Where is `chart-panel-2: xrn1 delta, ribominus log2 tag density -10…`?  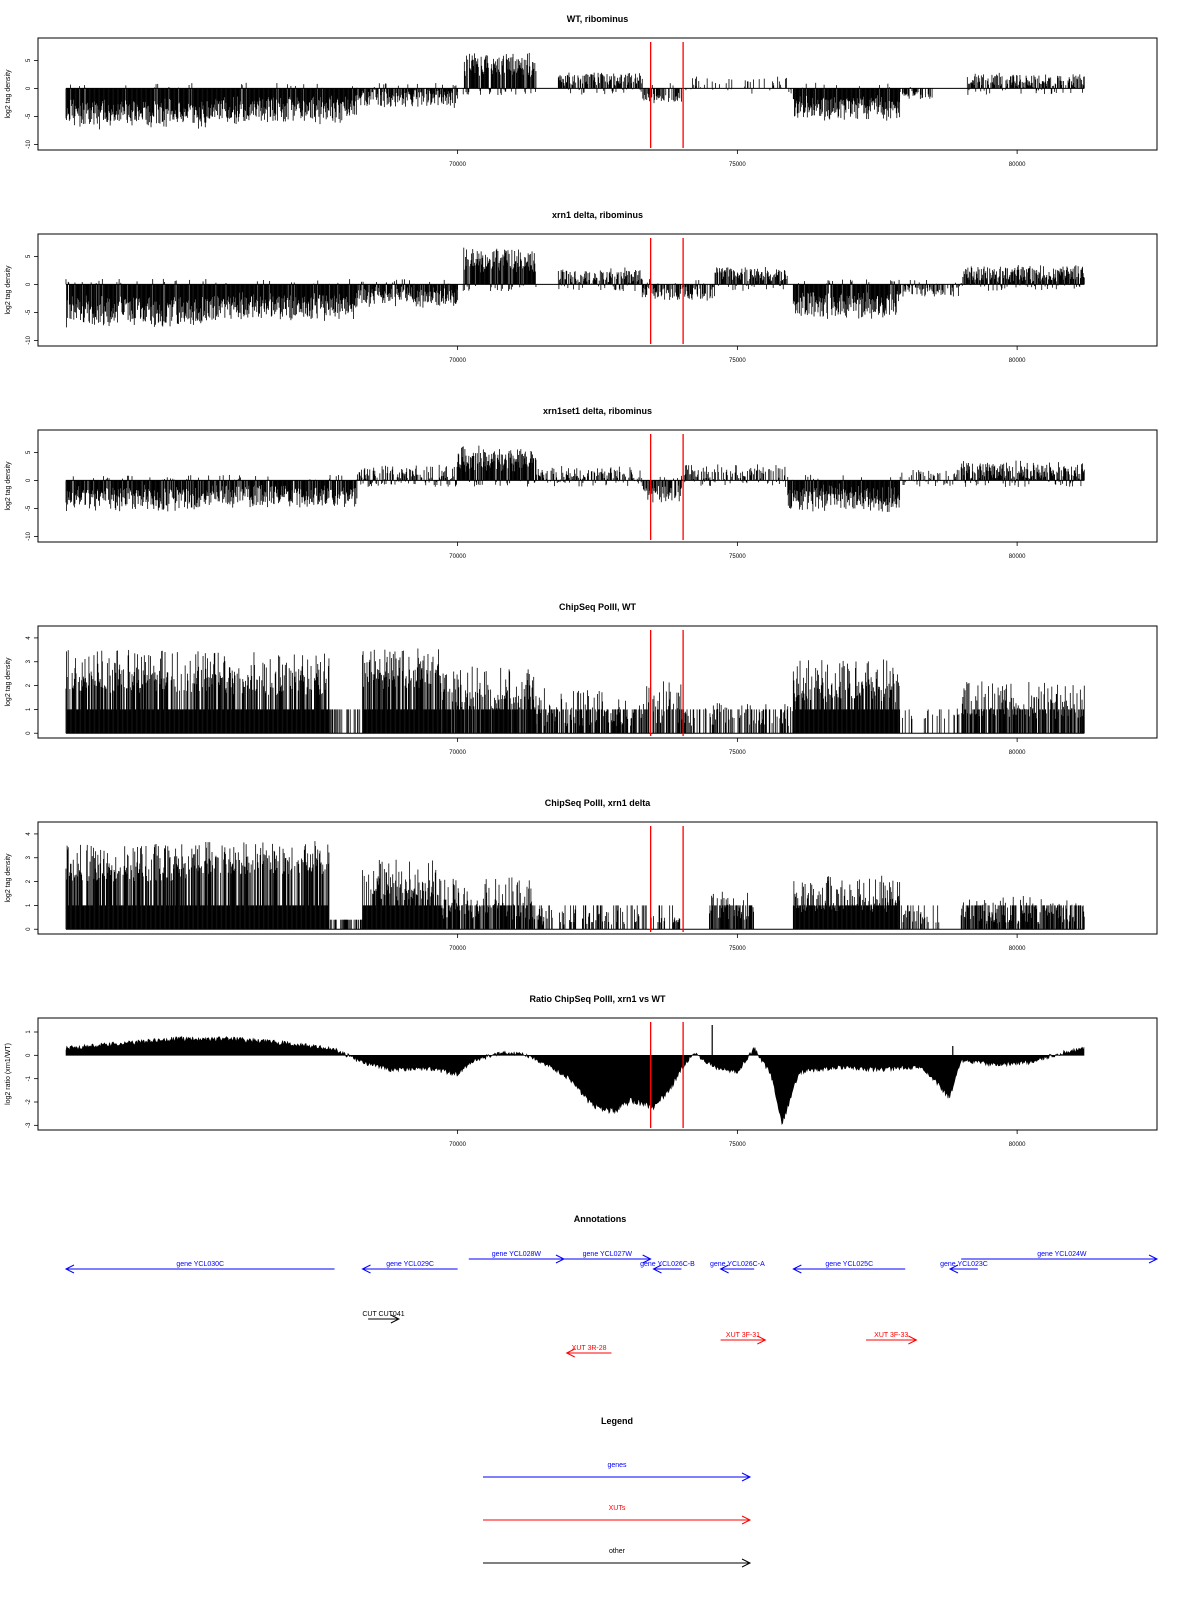
chart-panel-2: xrn1 delta, ribominus log2 tag density -10… is located at coordinates (581, 287).